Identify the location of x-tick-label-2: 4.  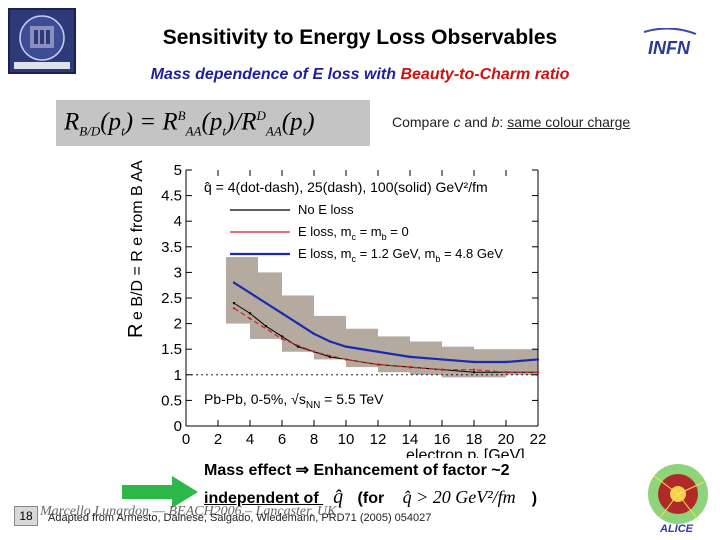
(250, 439).